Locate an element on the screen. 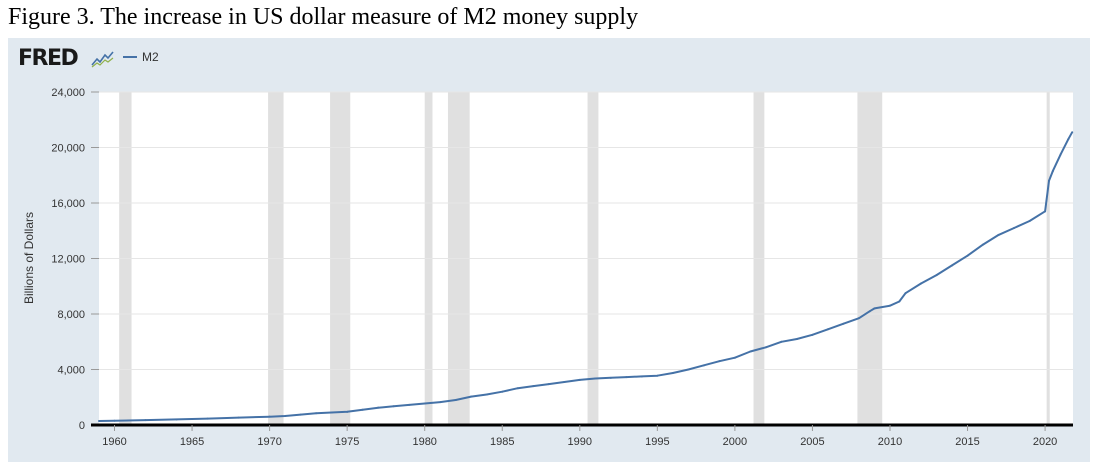 This screenshot has width=1102, height=466. x-tick-label: 2005 is located at coordinates (812, 442).